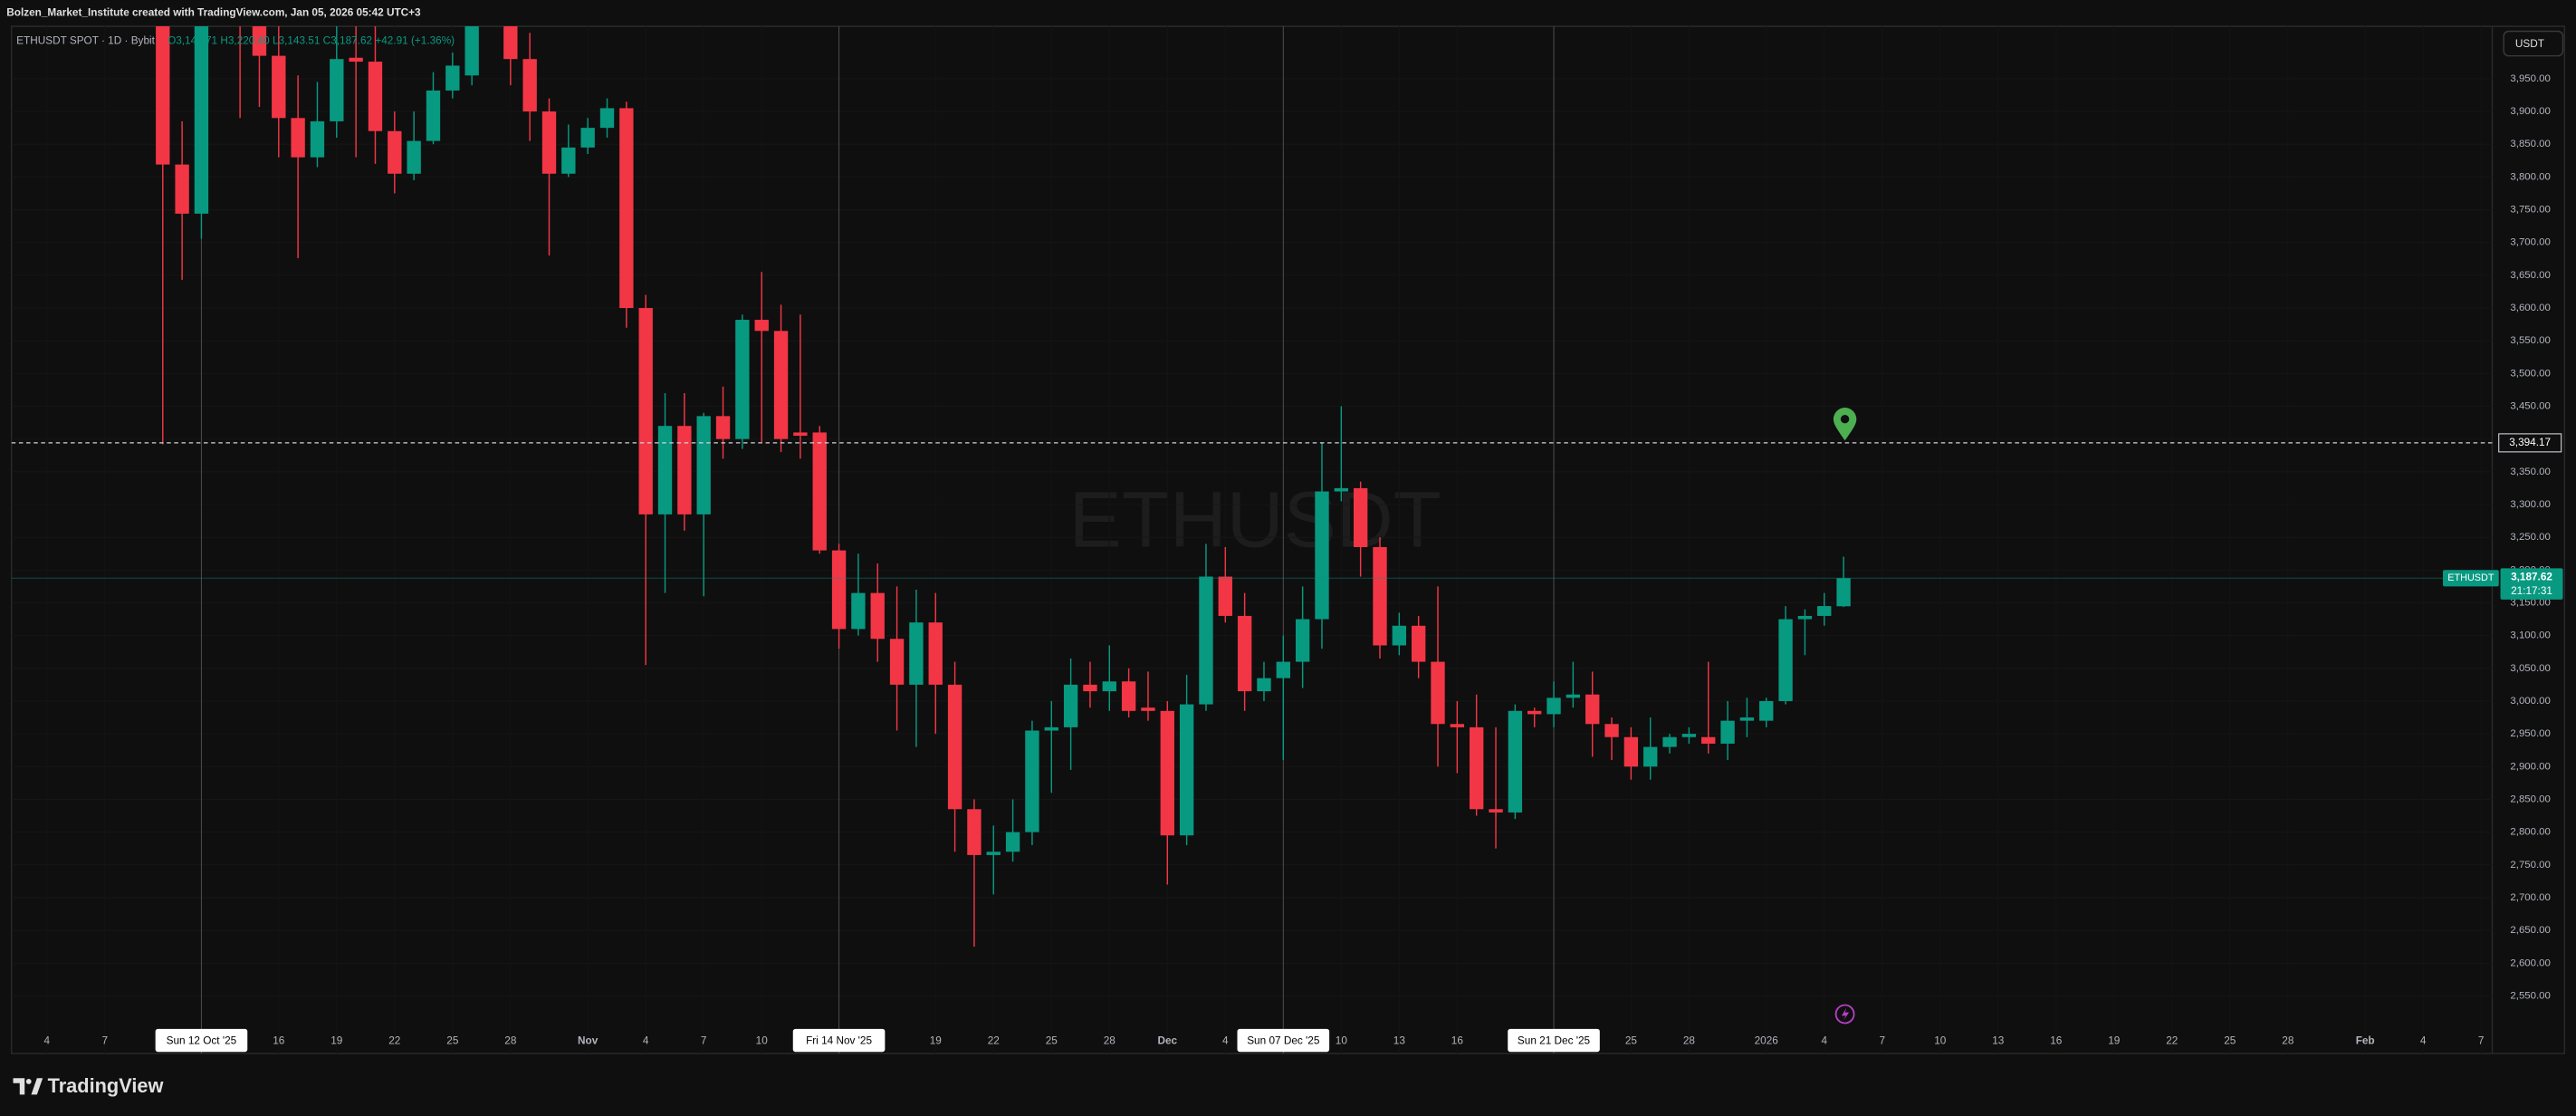 The width and height of the screenshot is (2576, 1116). What do you see at coordinates (2530, 472) in the screenshot?
I see `y-tick-label: 3,350.00` at bounding box center [2530, 472].